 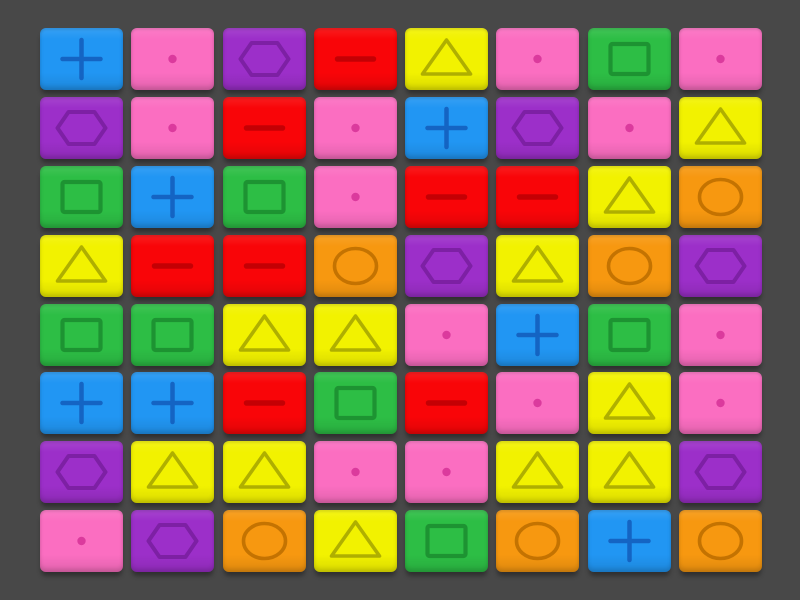 I want to click on tile-r4-c4-orange-circle, so click(x=355, y=265).